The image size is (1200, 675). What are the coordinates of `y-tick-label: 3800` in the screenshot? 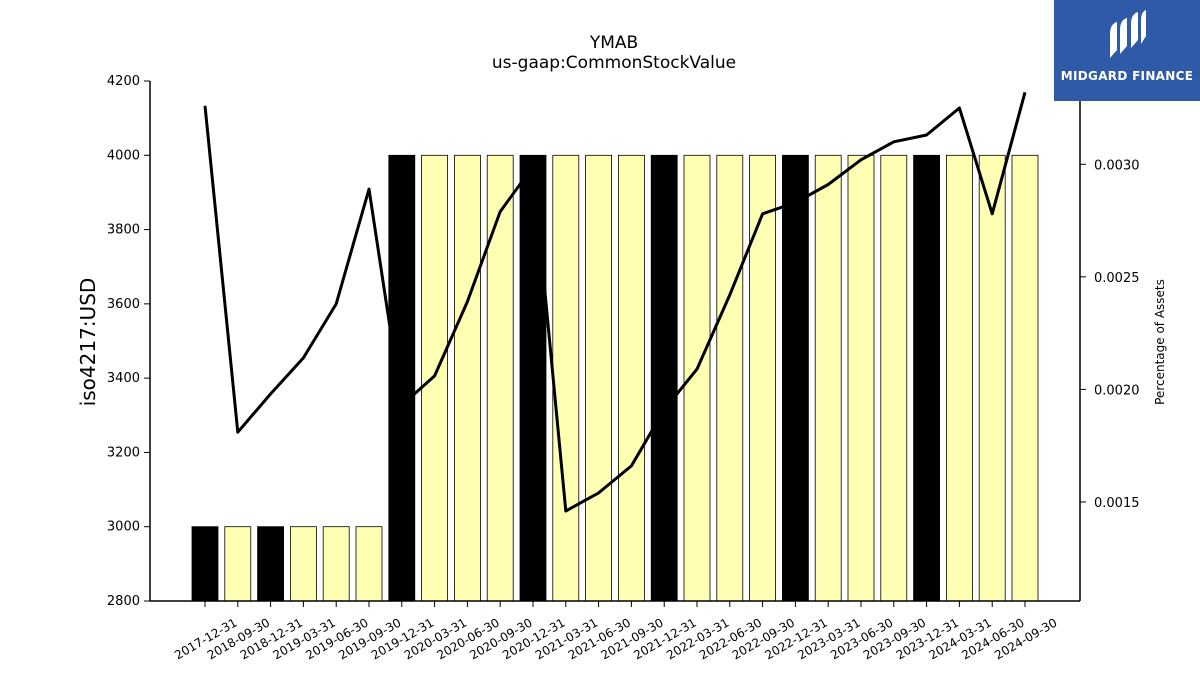 It's located at (123, 230).